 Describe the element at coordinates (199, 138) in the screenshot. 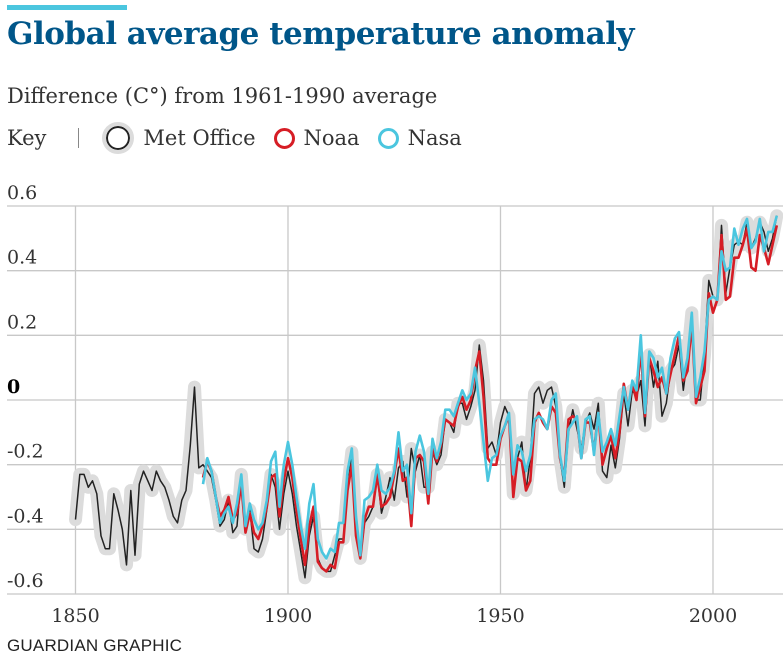

I see `legend-label-met-office: Met Office` at that location.